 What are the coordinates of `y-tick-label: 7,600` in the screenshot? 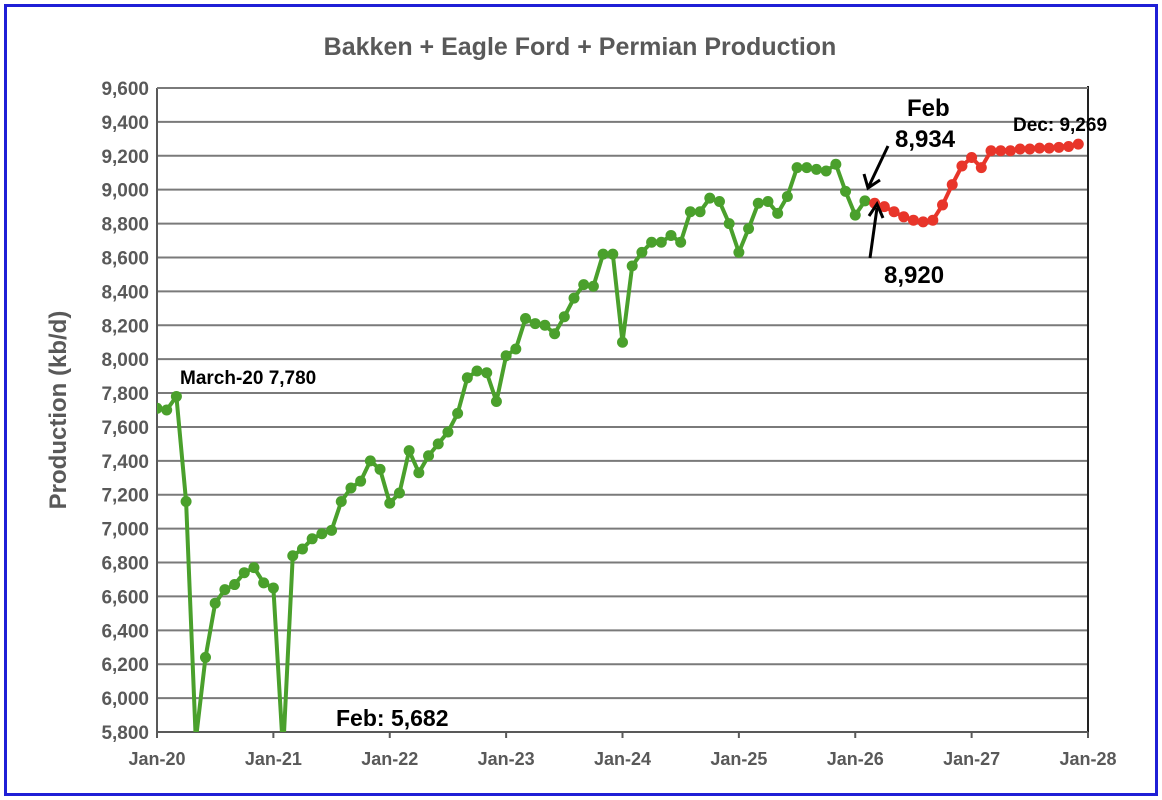 It's located at (125, 428).